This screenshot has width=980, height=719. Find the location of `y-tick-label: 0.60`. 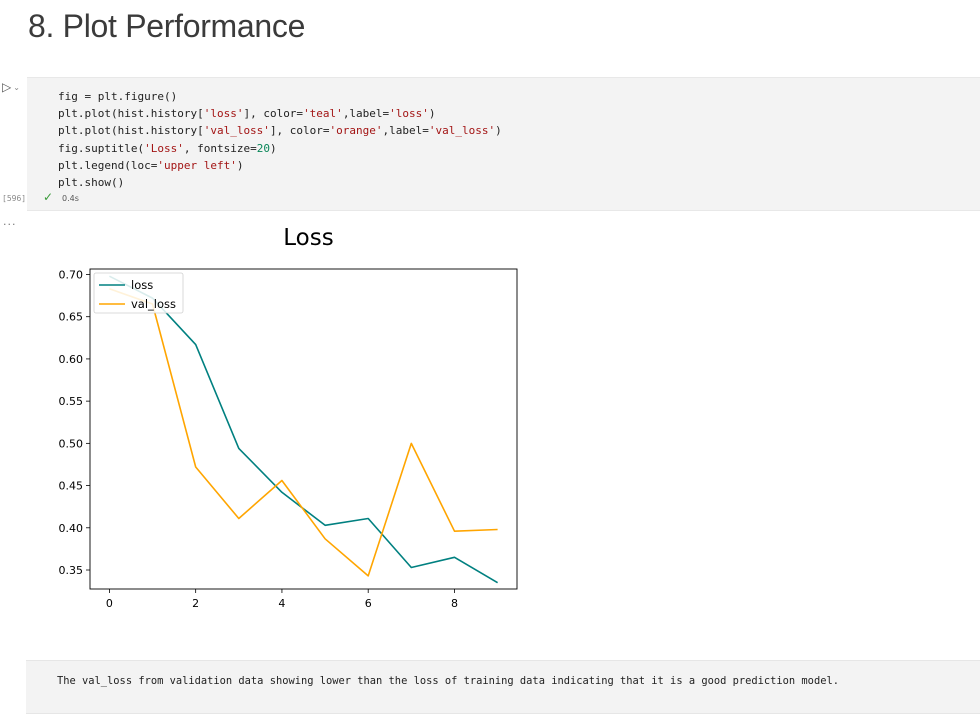

y-tick-label: 0.60 is located at coordinates (71, 359).